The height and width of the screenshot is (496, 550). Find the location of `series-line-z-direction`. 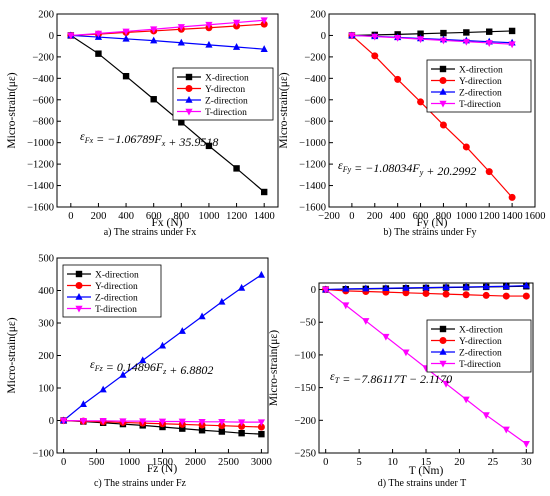

series-line-z-direction is located at coordinates (167, 42).